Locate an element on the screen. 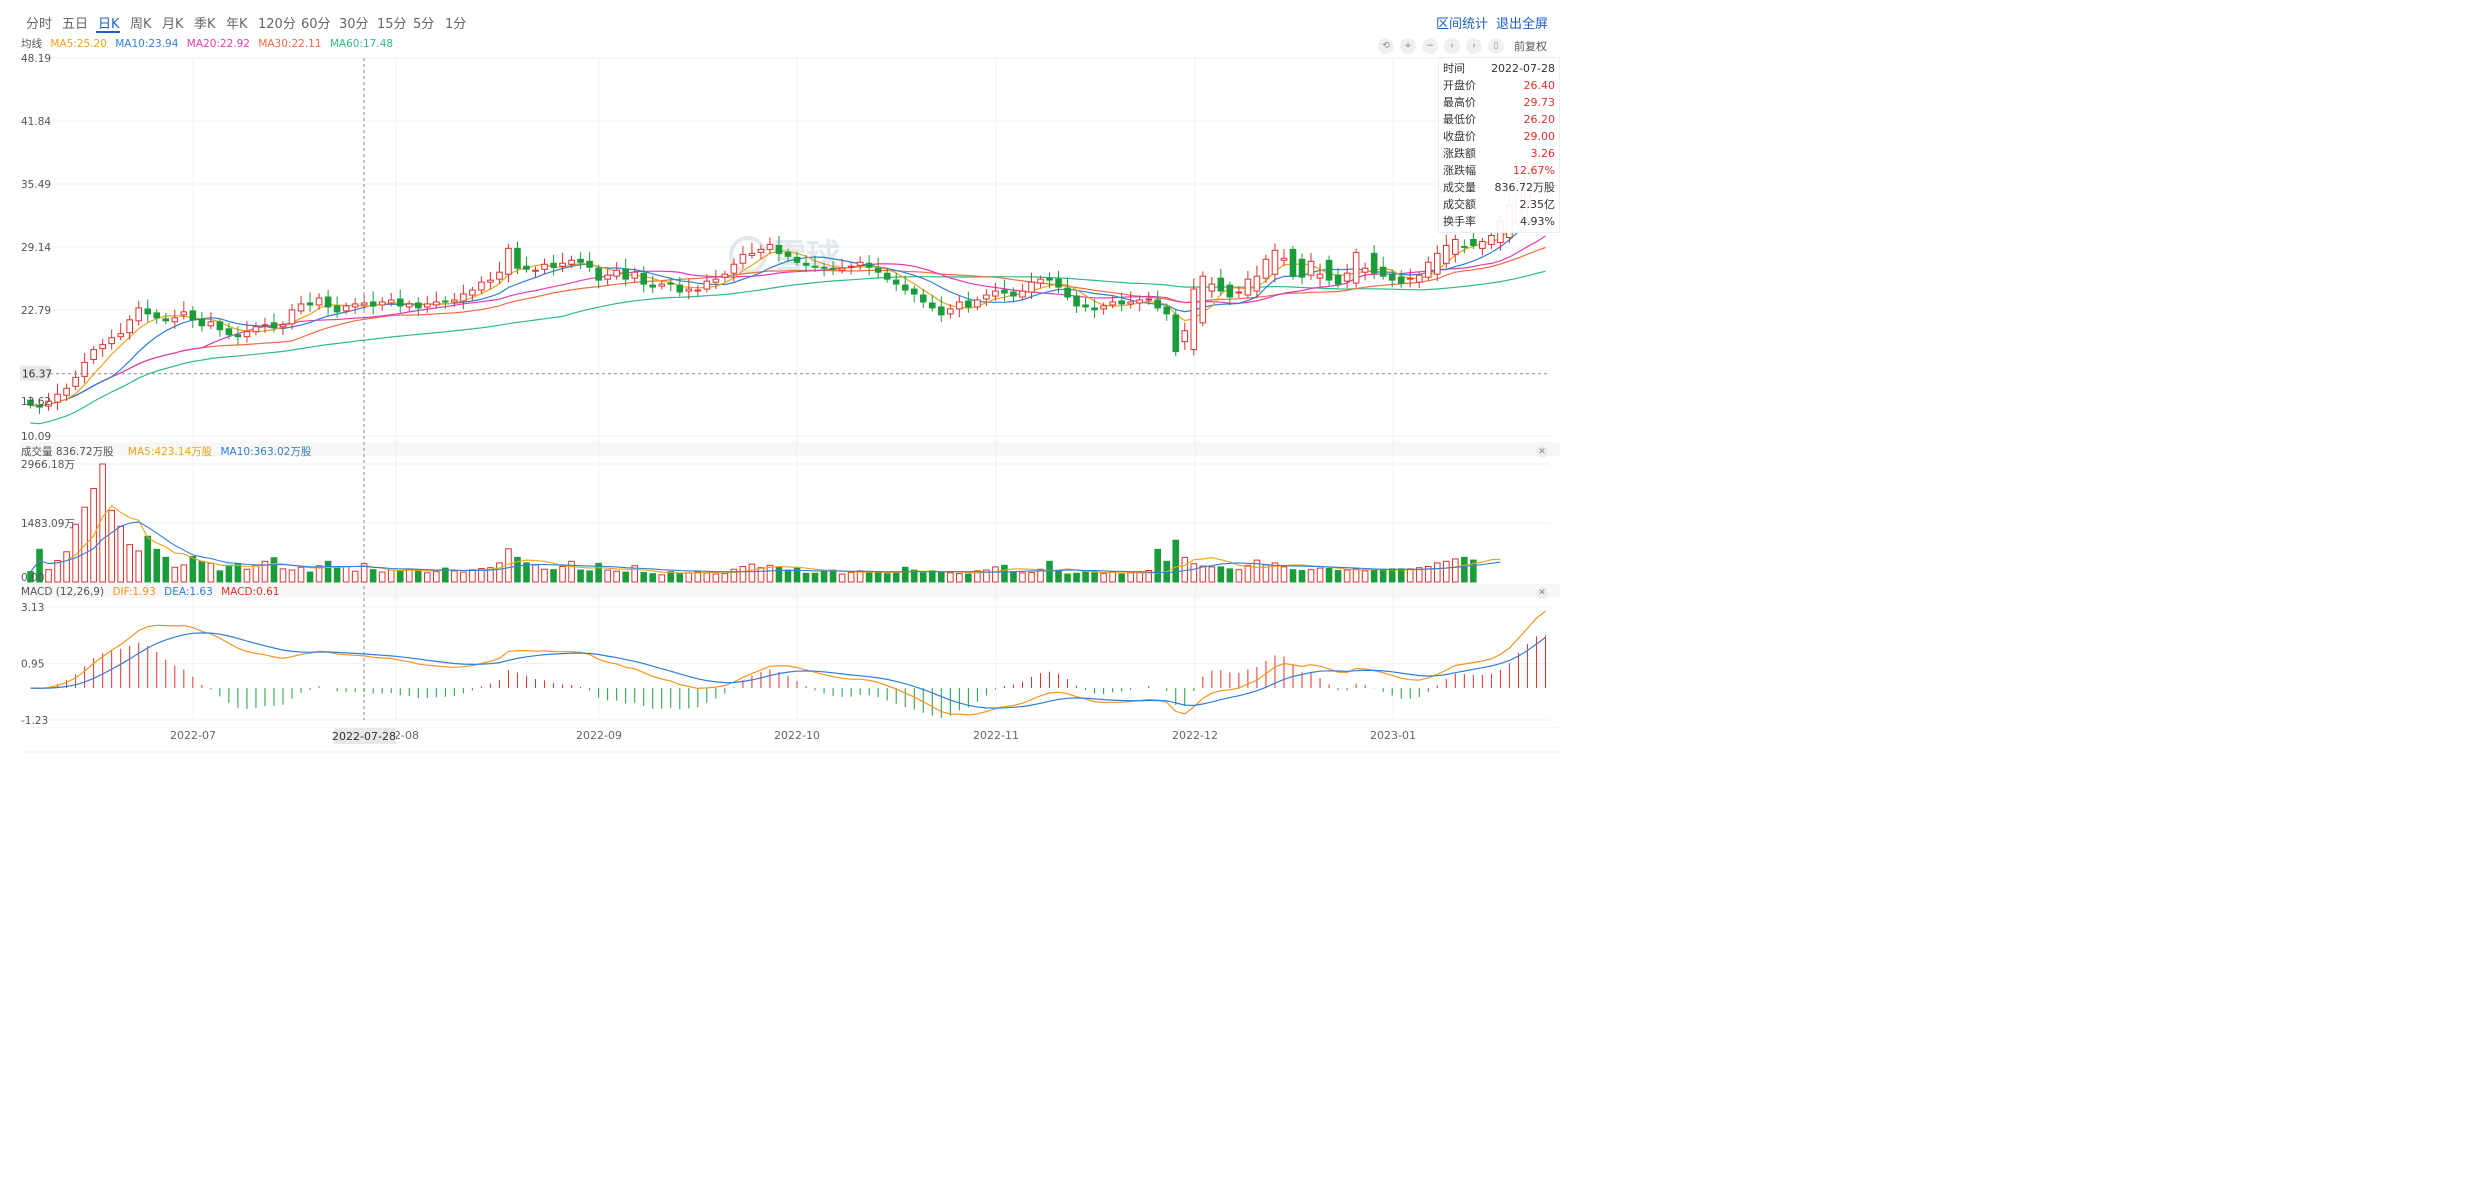 This screenshot has height=1203, width=2491. interval-stats-link: 区间统计 is located at coordinates (1462, 24).